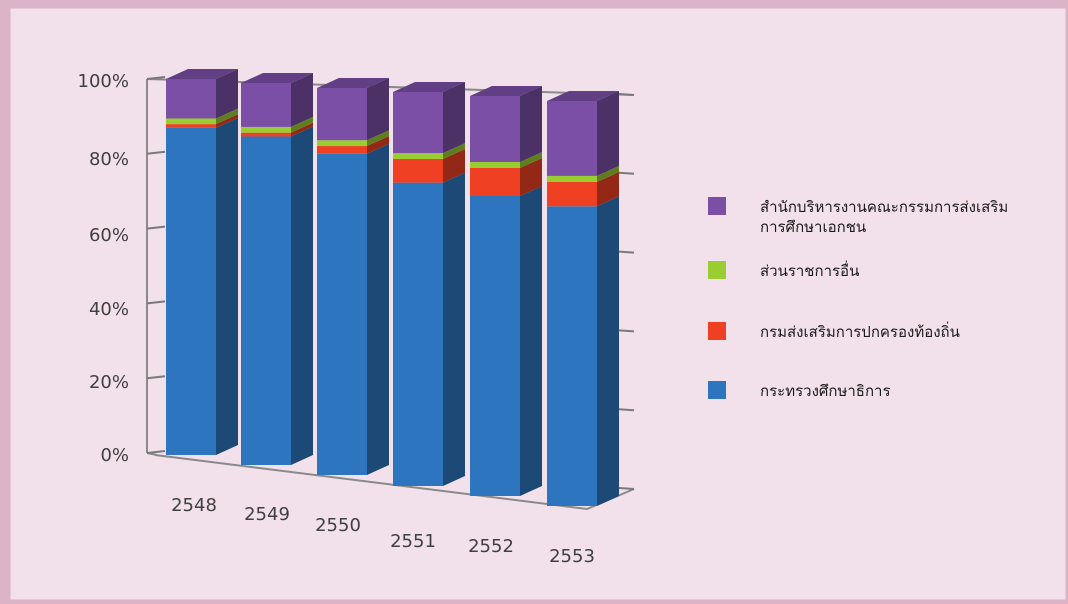 The image size is (1068, 604). I want to click on legend-label: กรมส่งเสริมการปกครองท้องถิ่น, so click(860, 331).